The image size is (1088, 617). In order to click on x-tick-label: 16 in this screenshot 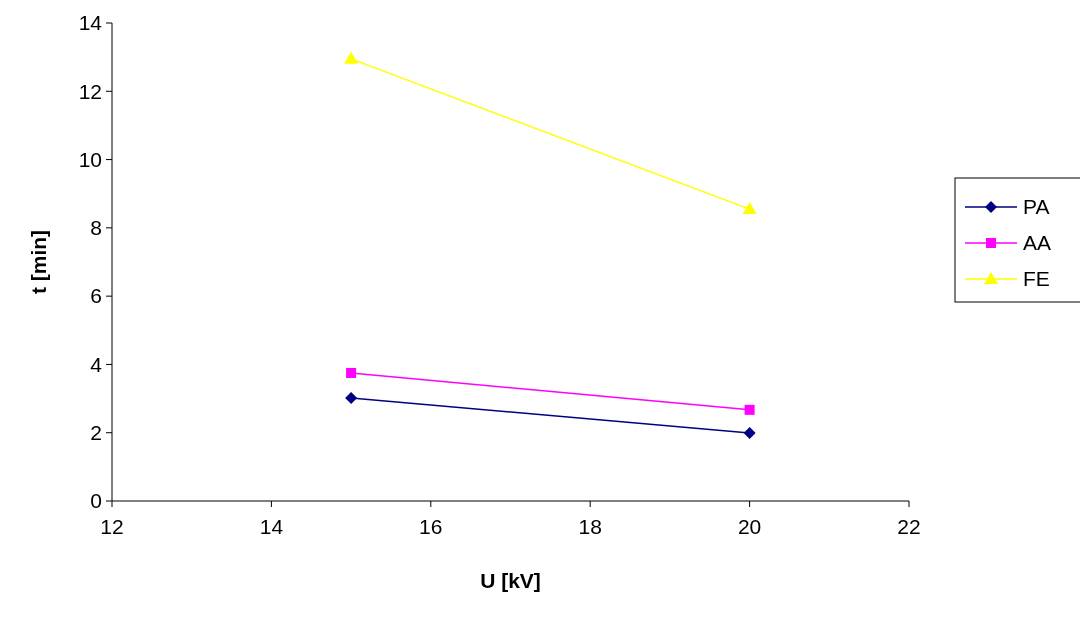, I will do `click(431, 526)`.